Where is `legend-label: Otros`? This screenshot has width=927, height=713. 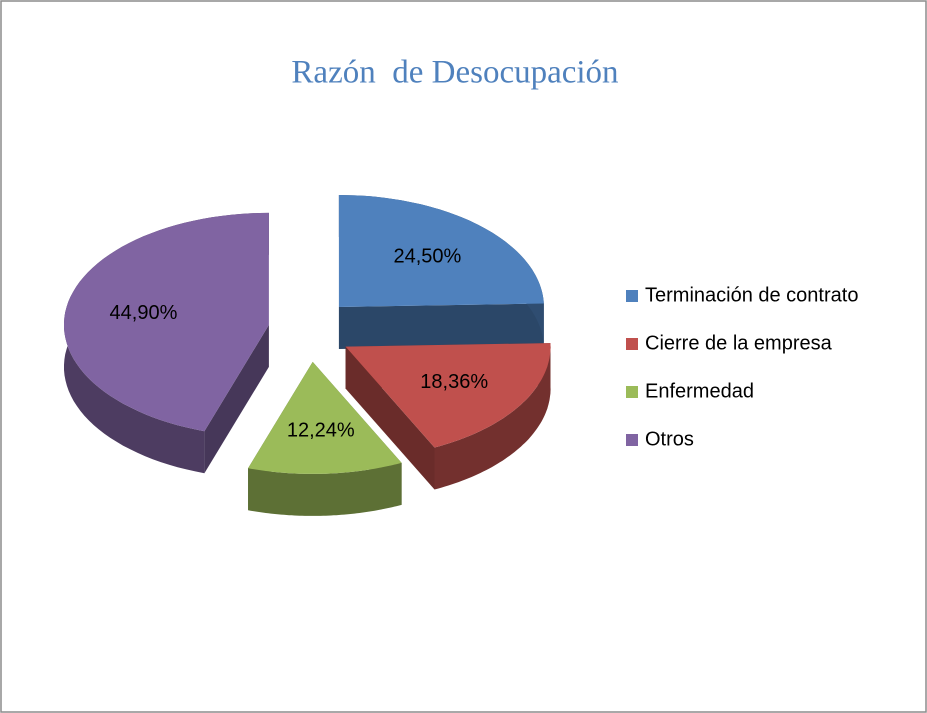
legend-label: Otros is located at coordinates (669, 439).